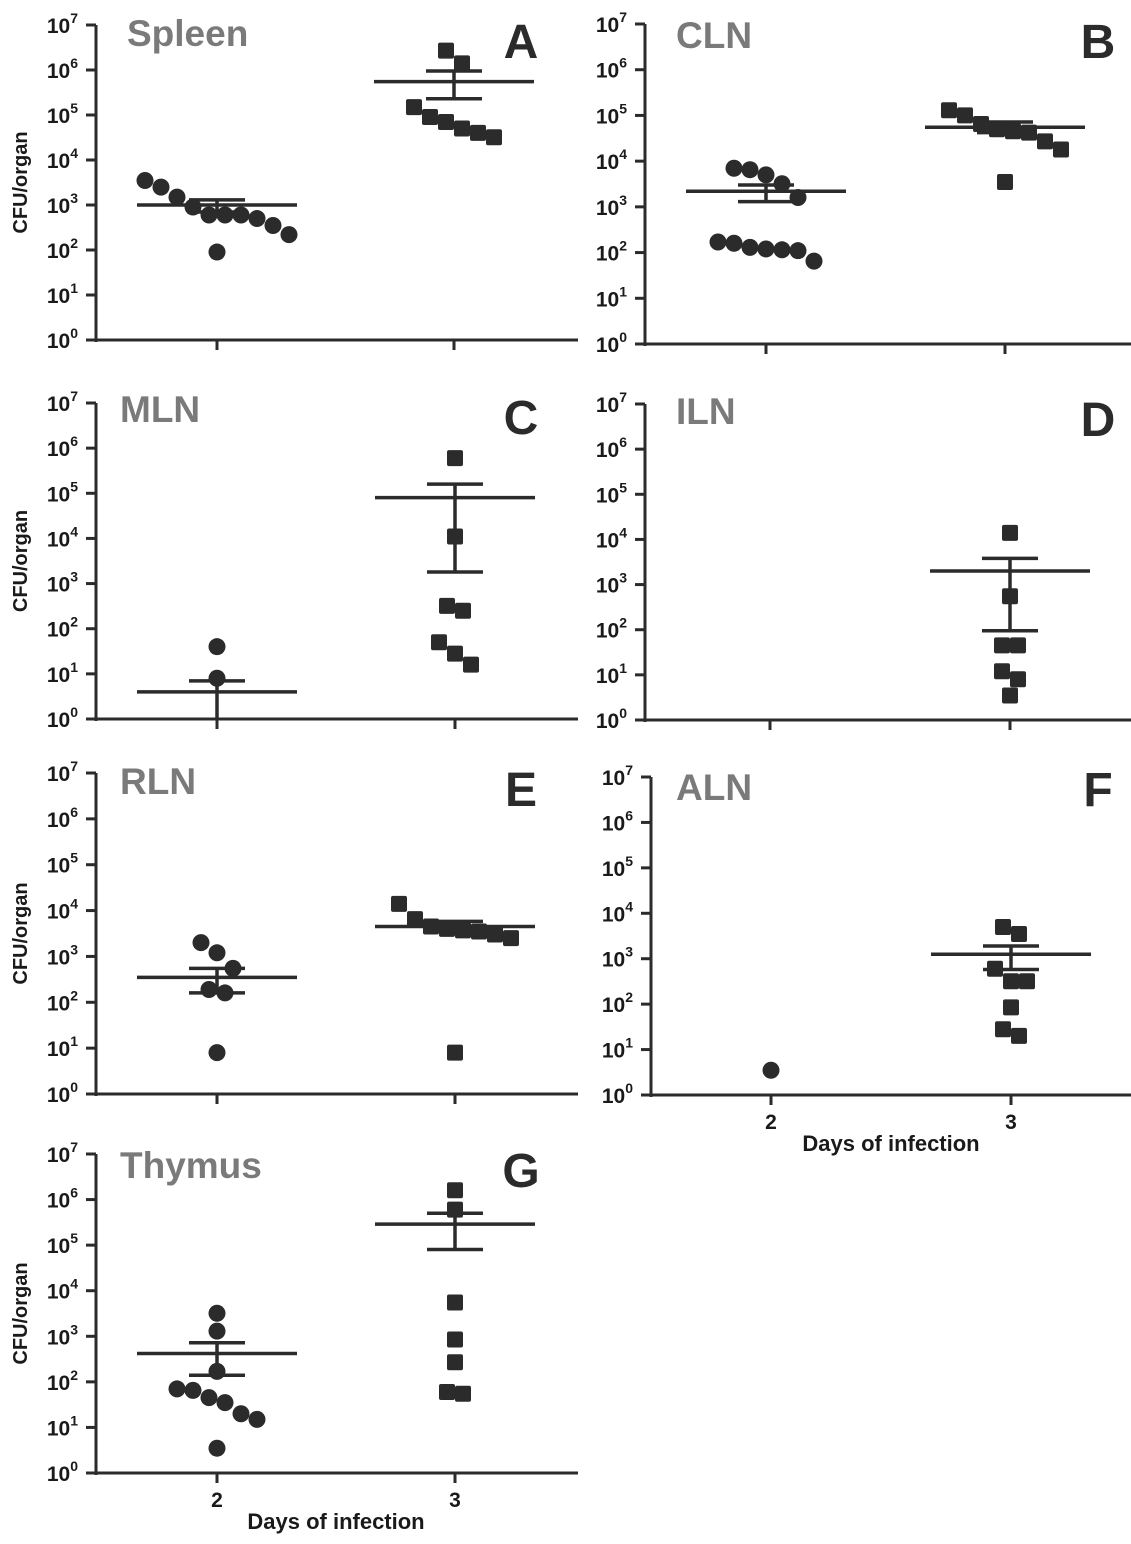 This screenshot has width=1131, height=1544. I want to click on panel-letter: A, so click(521, 42).